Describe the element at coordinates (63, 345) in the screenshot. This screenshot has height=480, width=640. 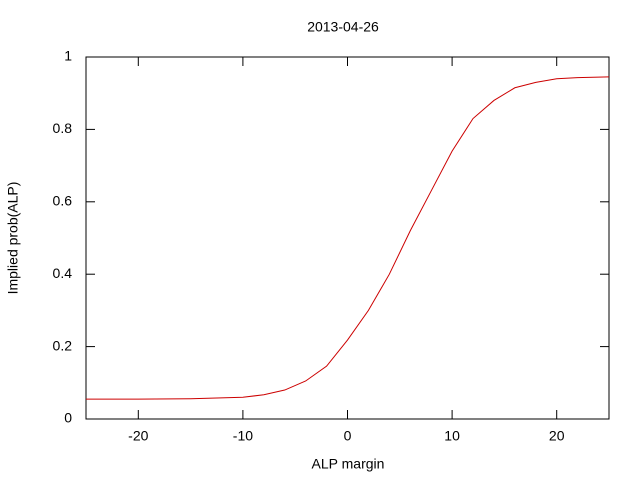
I see `y-tick-label: 0.2` at that location.